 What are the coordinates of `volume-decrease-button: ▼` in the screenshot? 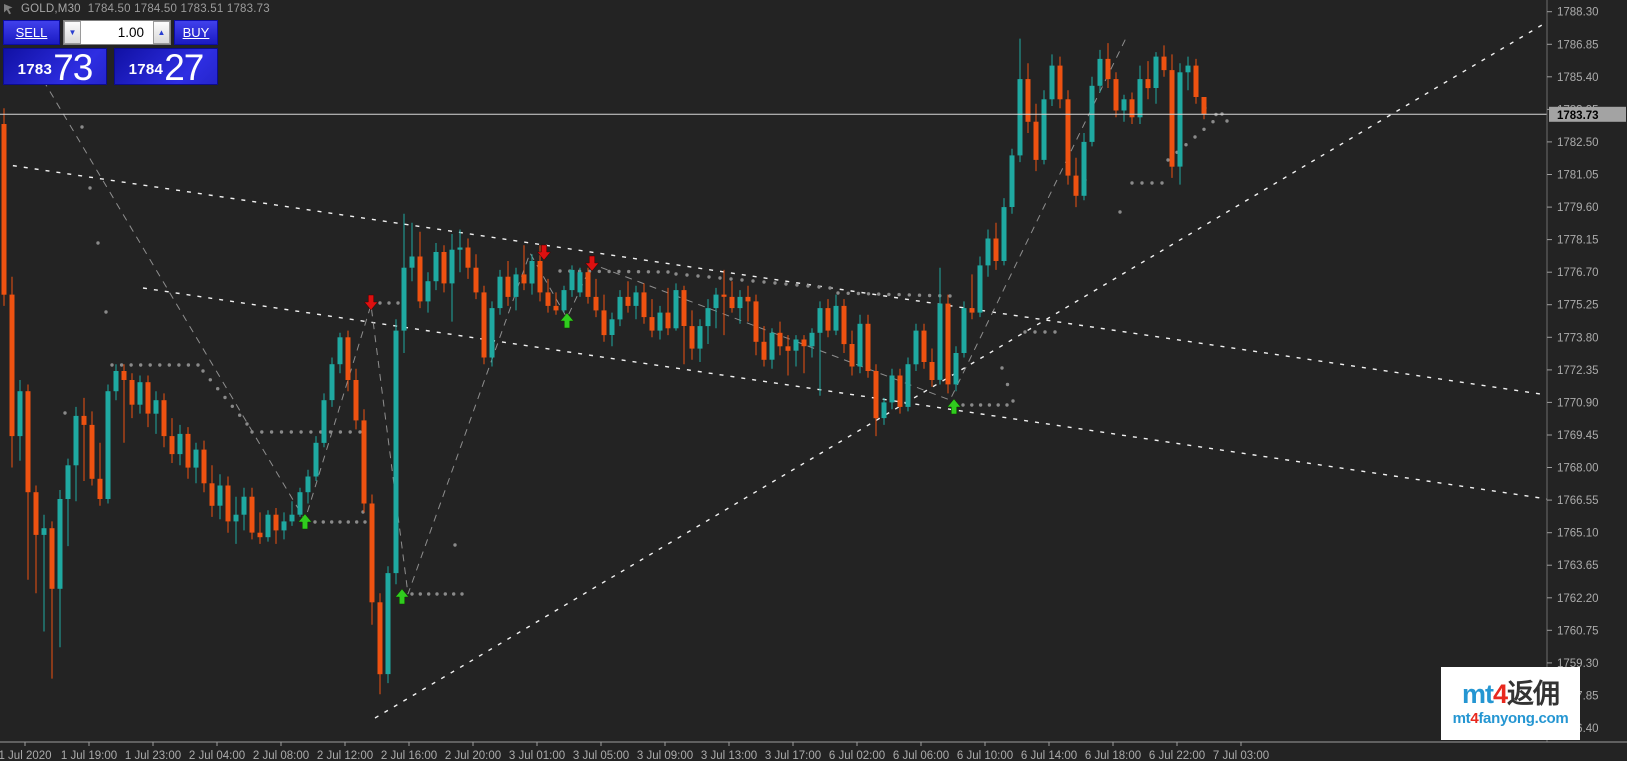 It's located at (72, 32).